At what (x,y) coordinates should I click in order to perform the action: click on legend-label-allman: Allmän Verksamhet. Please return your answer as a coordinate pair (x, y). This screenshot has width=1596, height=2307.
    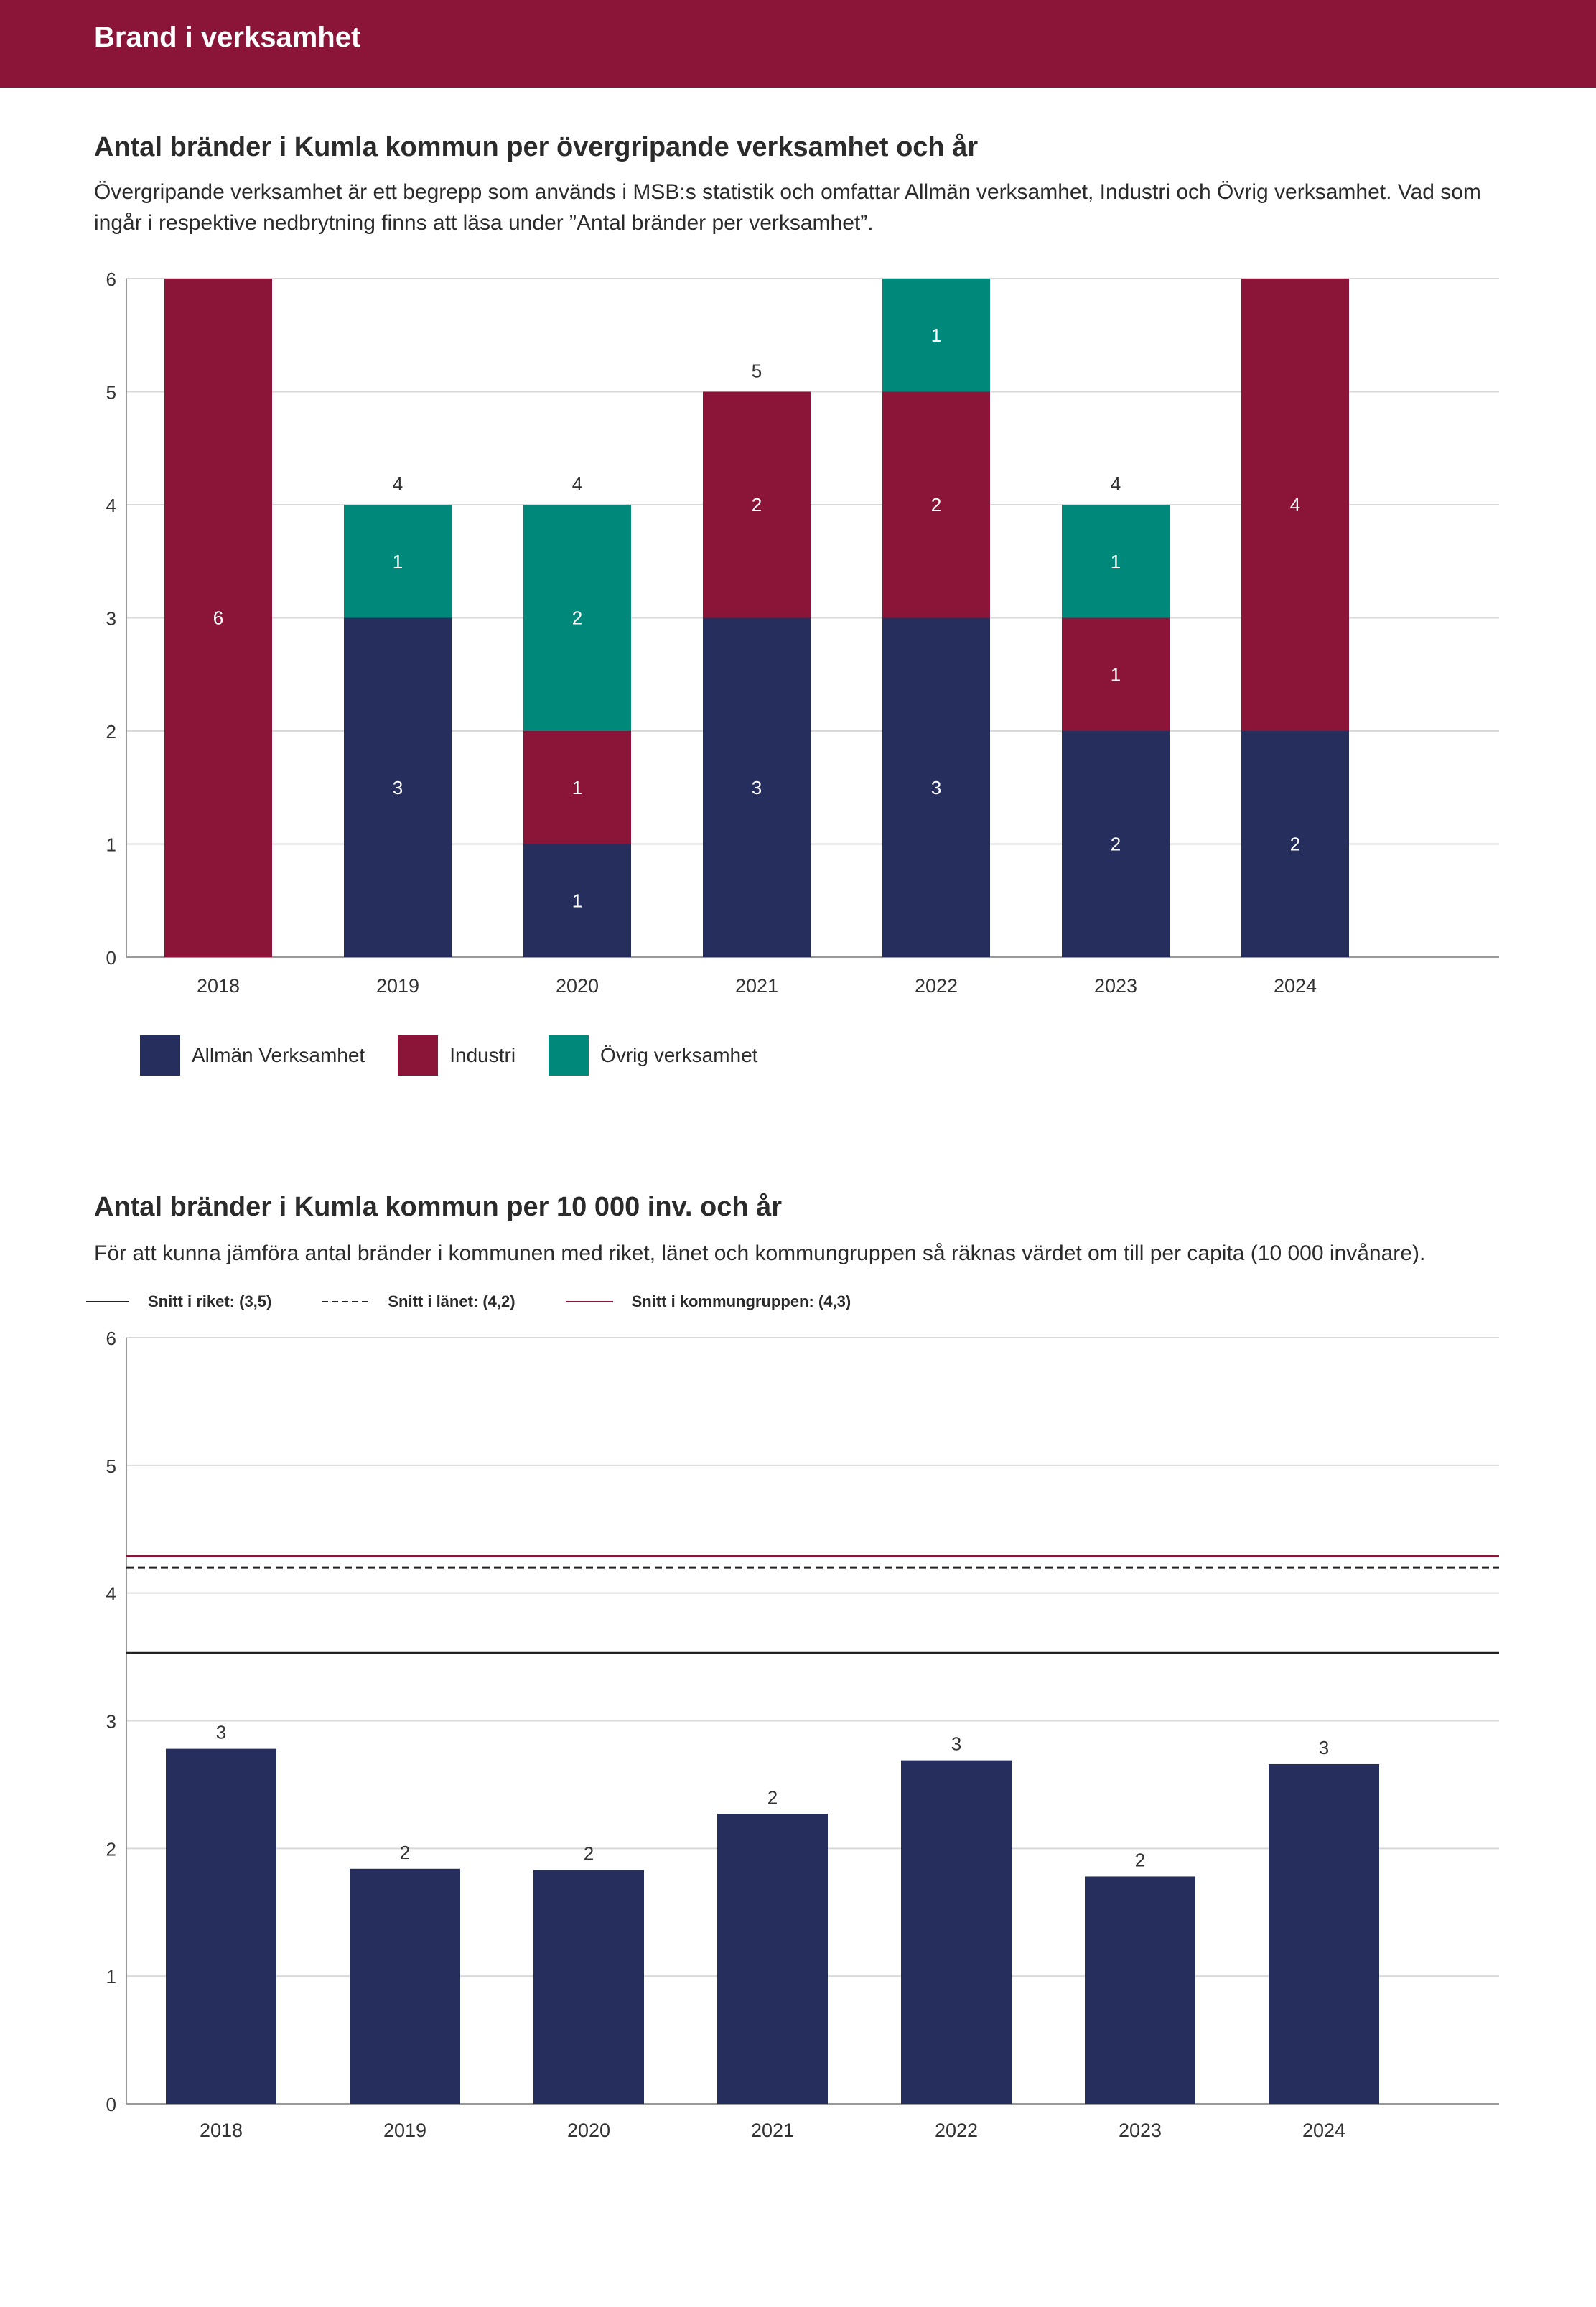
    Looking at the image, I should click on (278, 1055).